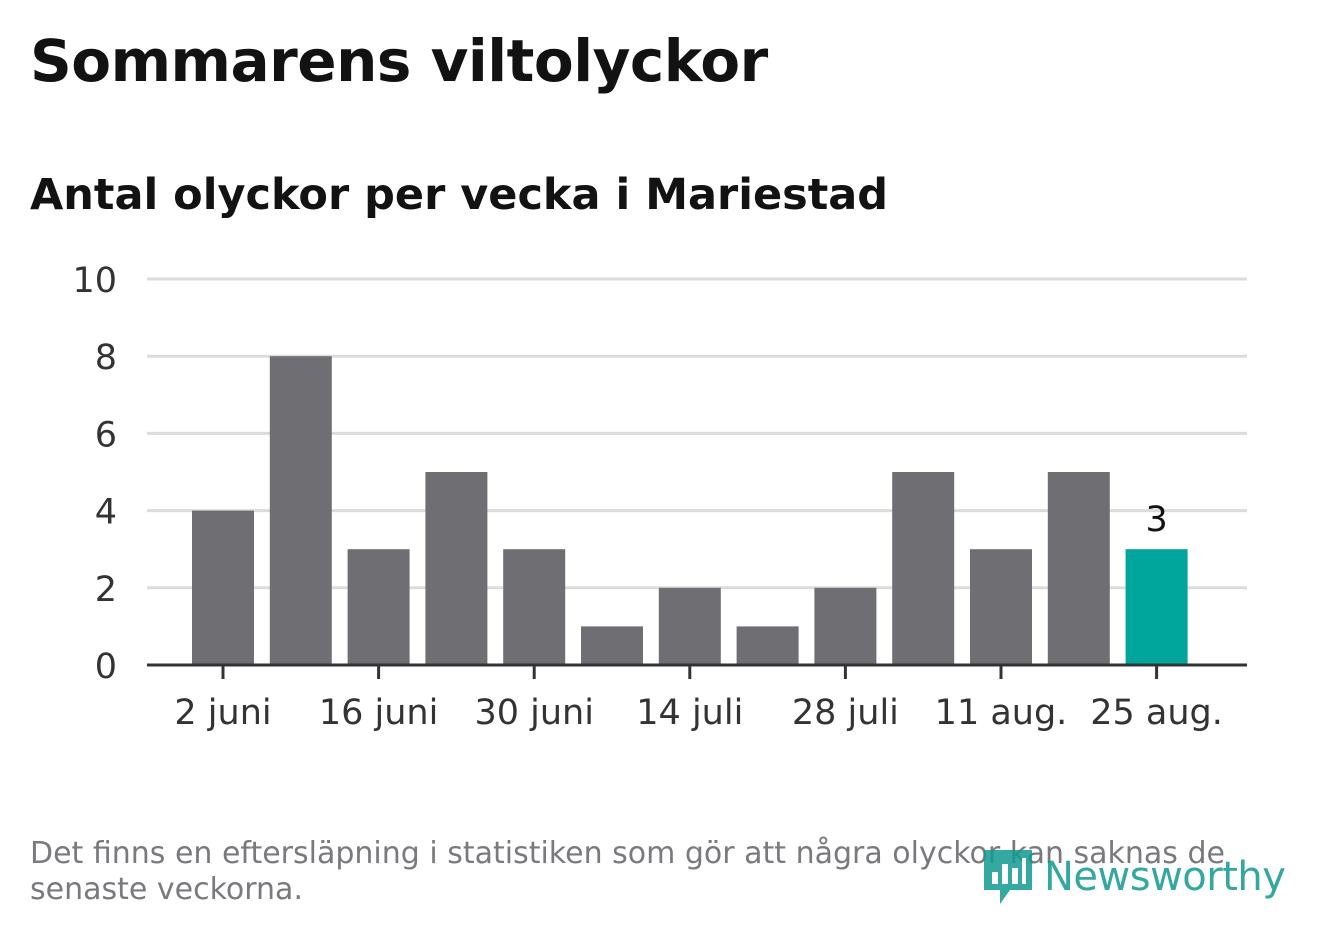 Image resolution: width=1322 pixels, height=939 pixels. I want to click on y-tick-label: 4, so click(106, 513).